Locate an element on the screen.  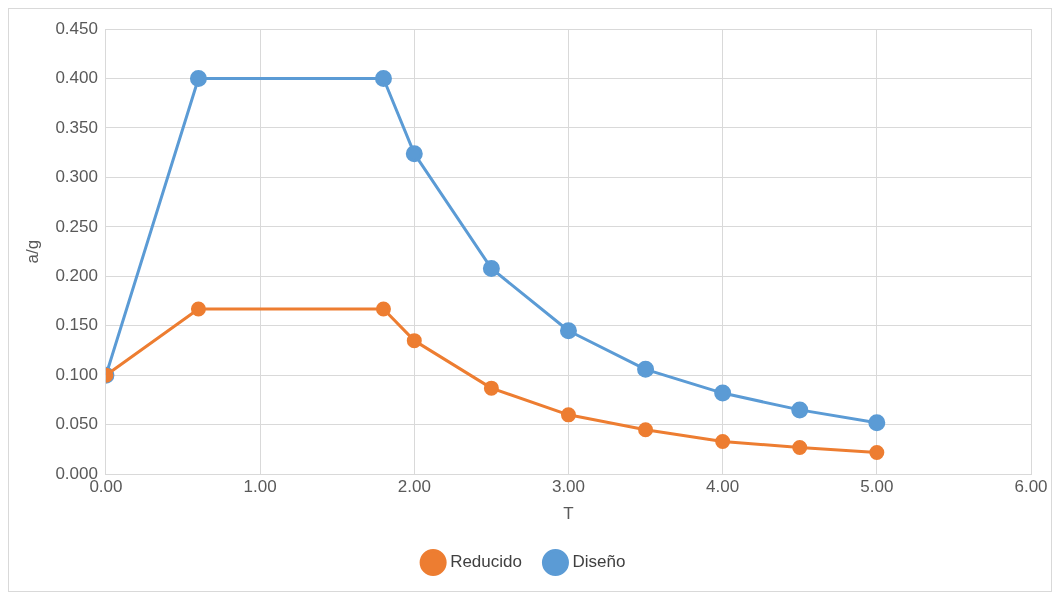
y-tick-label: 0.150 is located at coordinates (76, 325).